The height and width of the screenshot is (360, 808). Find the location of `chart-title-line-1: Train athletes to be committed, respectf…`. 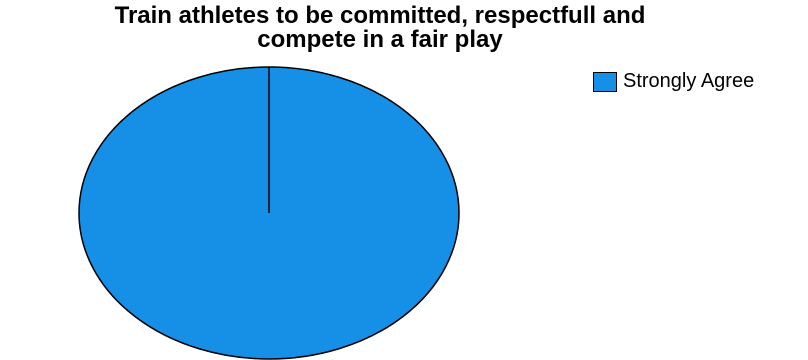

chart-title-line-1: Train athletes to be committed, respectf… is located at coordinates (380, 15).